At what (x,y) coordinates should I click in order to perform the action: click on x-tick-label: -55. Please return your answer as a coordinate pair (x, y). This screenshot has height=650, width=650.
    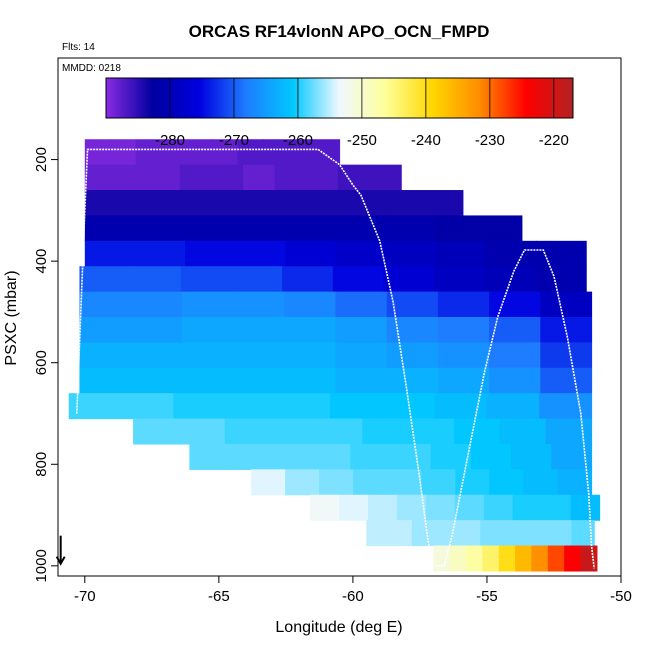
    Looking at the image, I should click on (487, 596).